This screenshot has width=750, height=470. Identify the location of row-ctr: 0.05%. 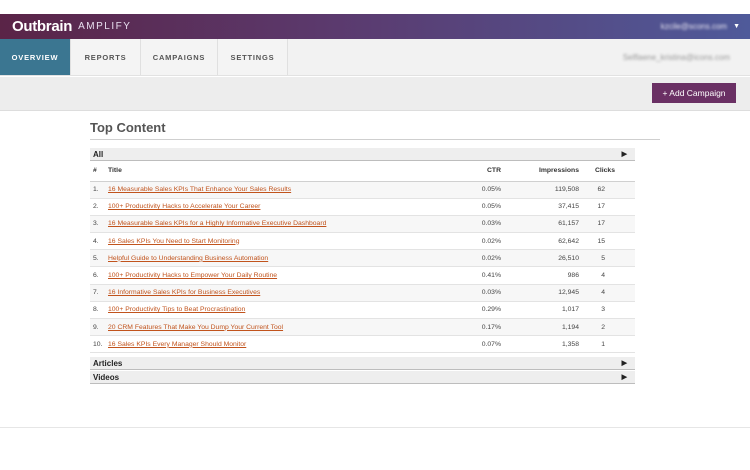
(491, 190).